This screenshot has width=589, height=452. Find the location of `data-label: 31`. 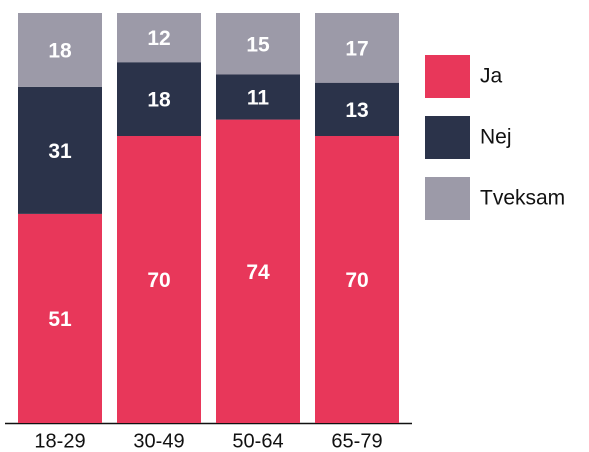

data-label: 31 is located at coordinates (60, 151).